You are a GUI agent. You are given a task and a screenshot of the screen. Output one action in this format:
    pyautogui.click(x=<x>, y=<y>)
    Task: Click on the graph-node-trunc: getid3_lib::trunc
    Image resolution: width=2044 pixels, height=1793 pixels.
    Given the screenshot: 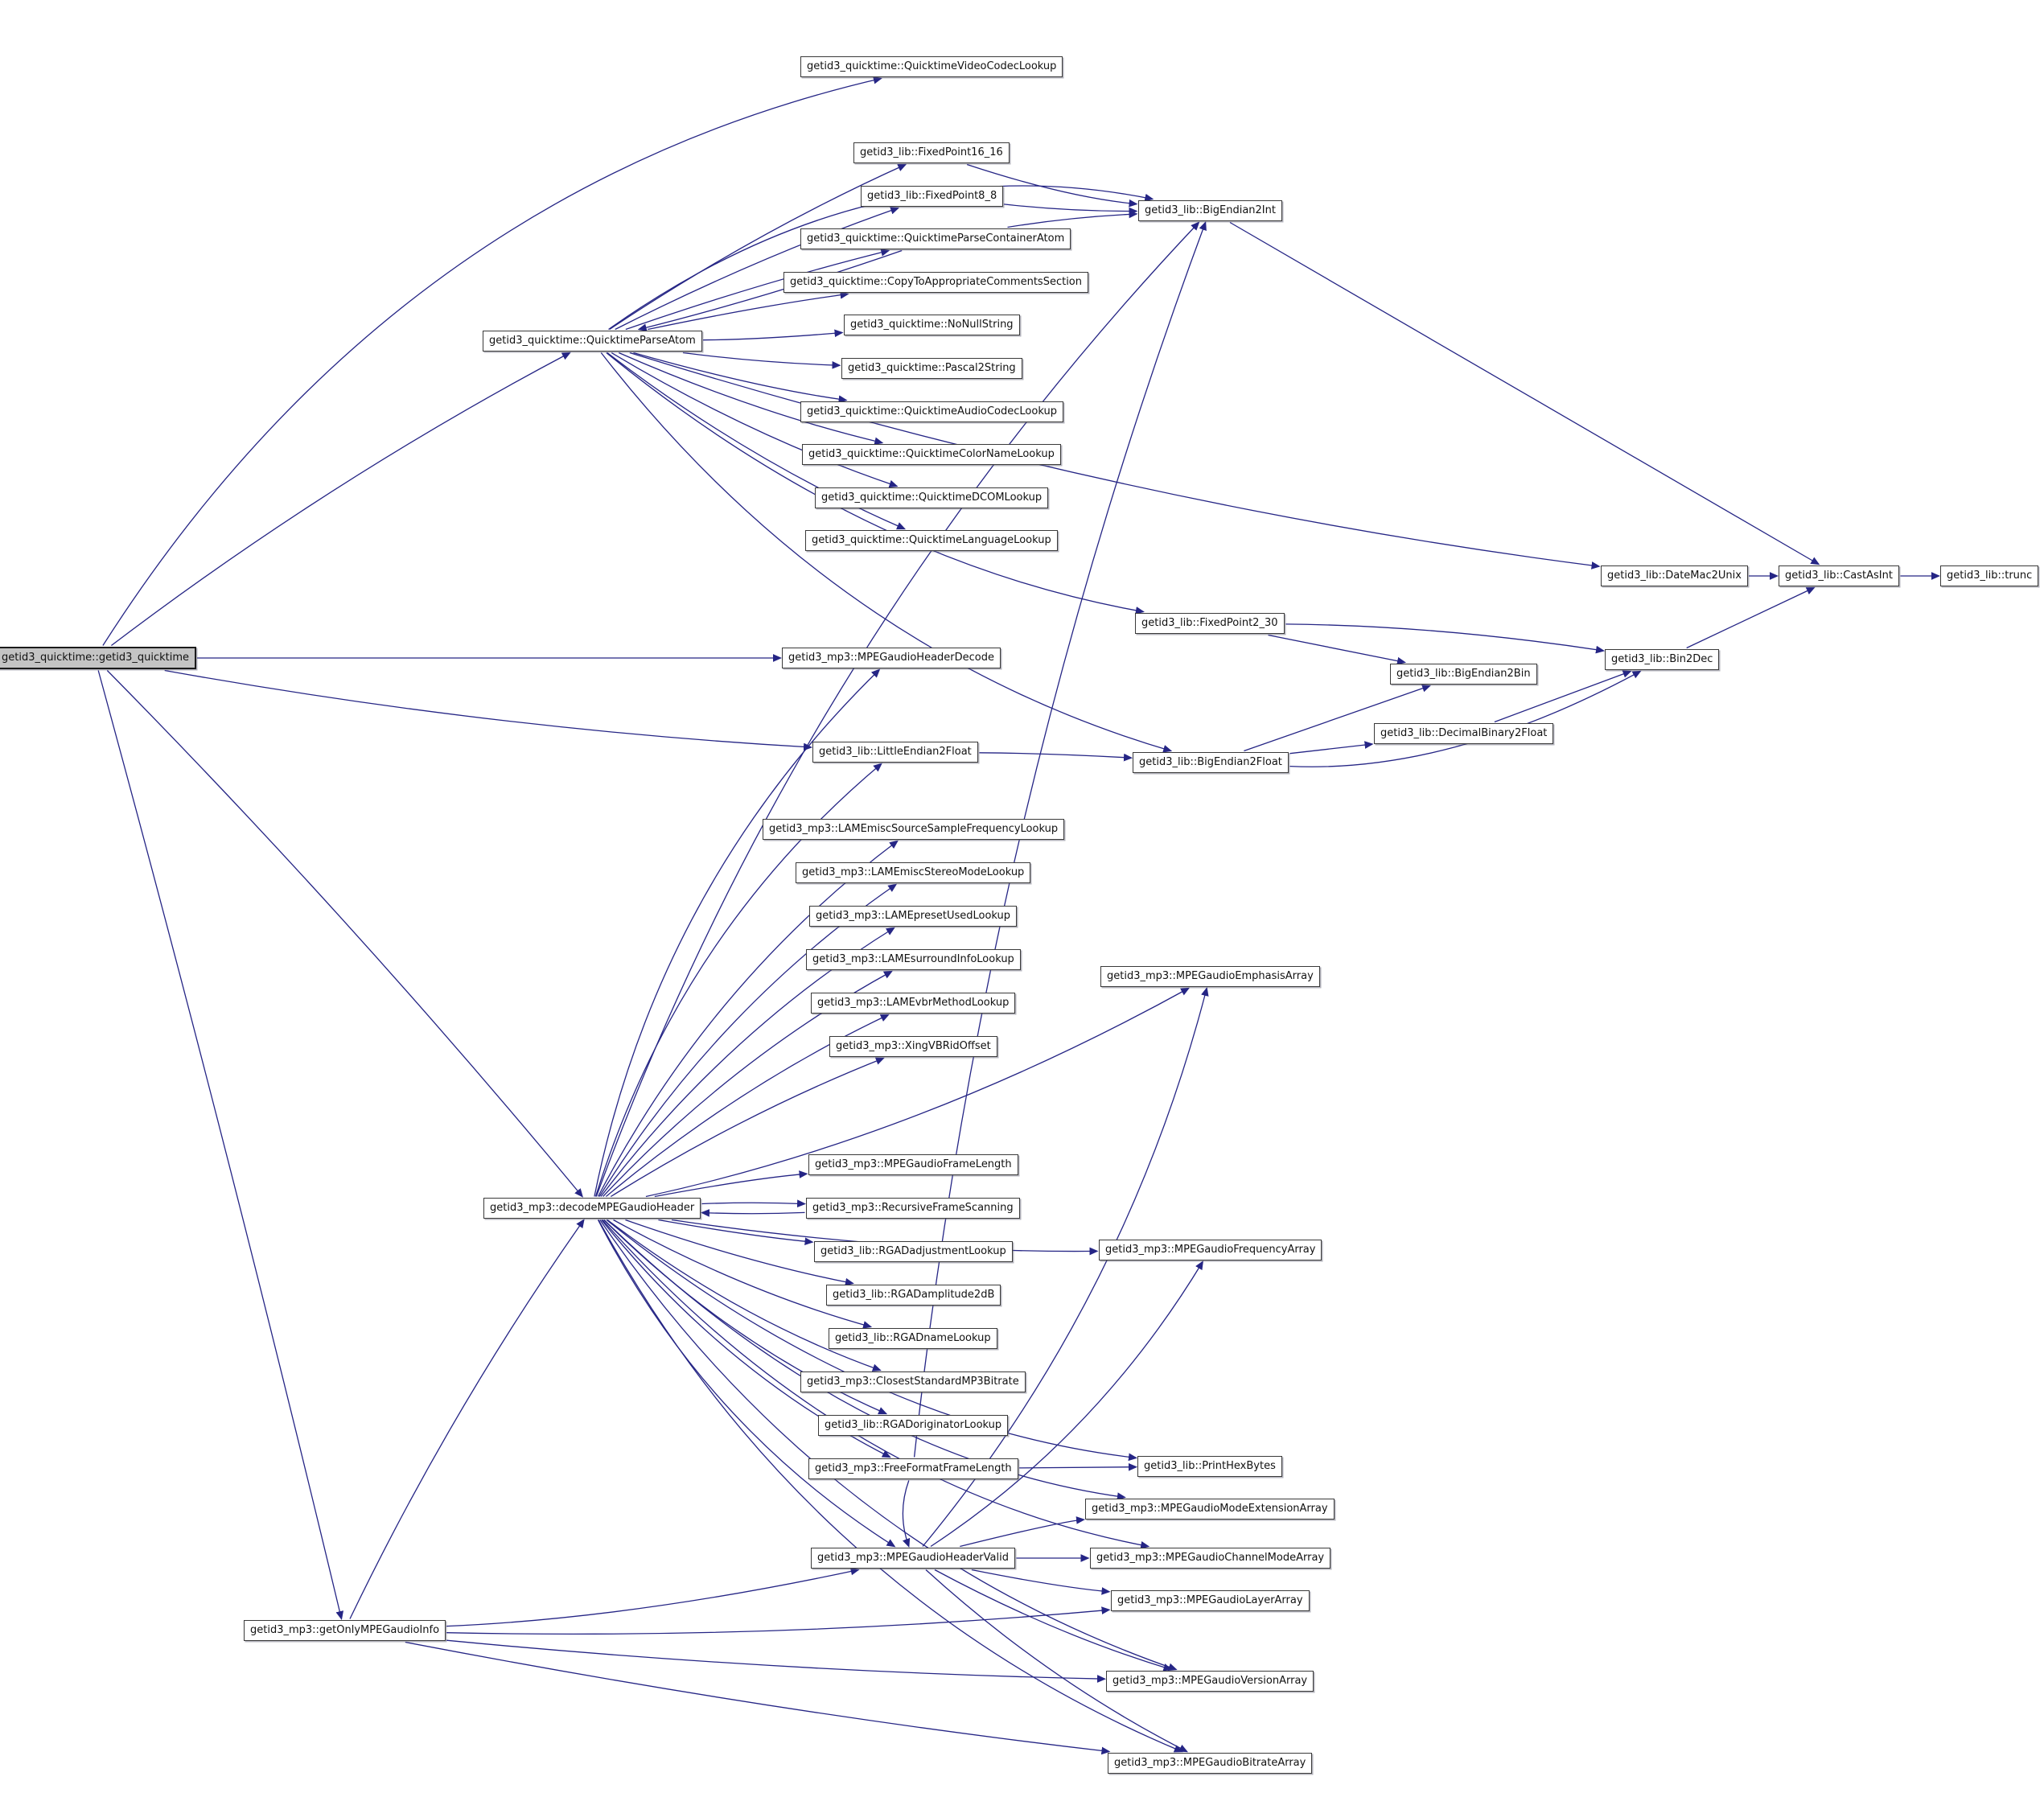 What is the action you would take?
    pyautogui.click(x=1989, y=575)
    